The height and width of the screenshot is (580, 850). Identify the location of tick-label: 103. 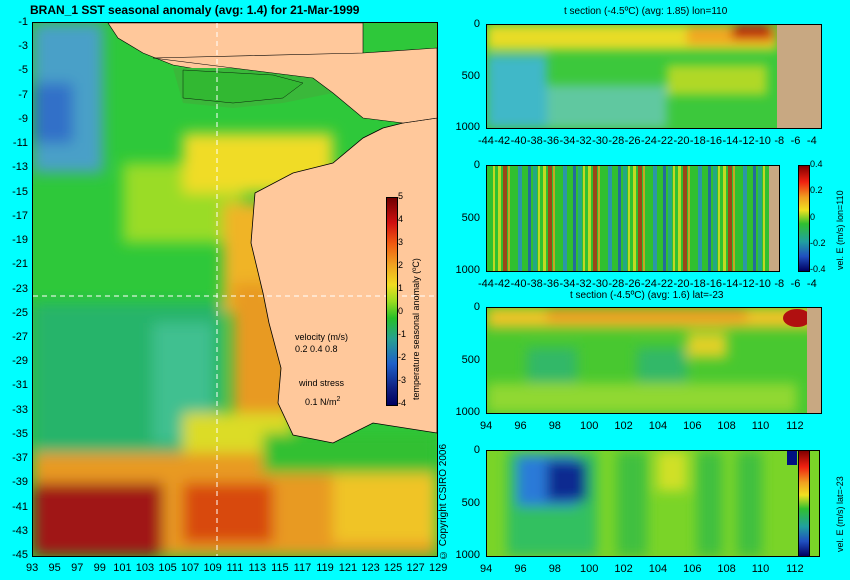
(145, 568).